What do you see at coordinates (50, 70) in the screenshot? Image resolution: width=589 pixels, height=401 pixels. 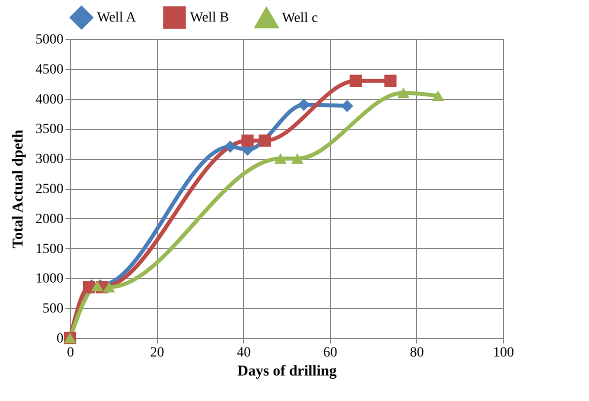 I see `y-tick-label: 4500` at bounding box center [50, 70].